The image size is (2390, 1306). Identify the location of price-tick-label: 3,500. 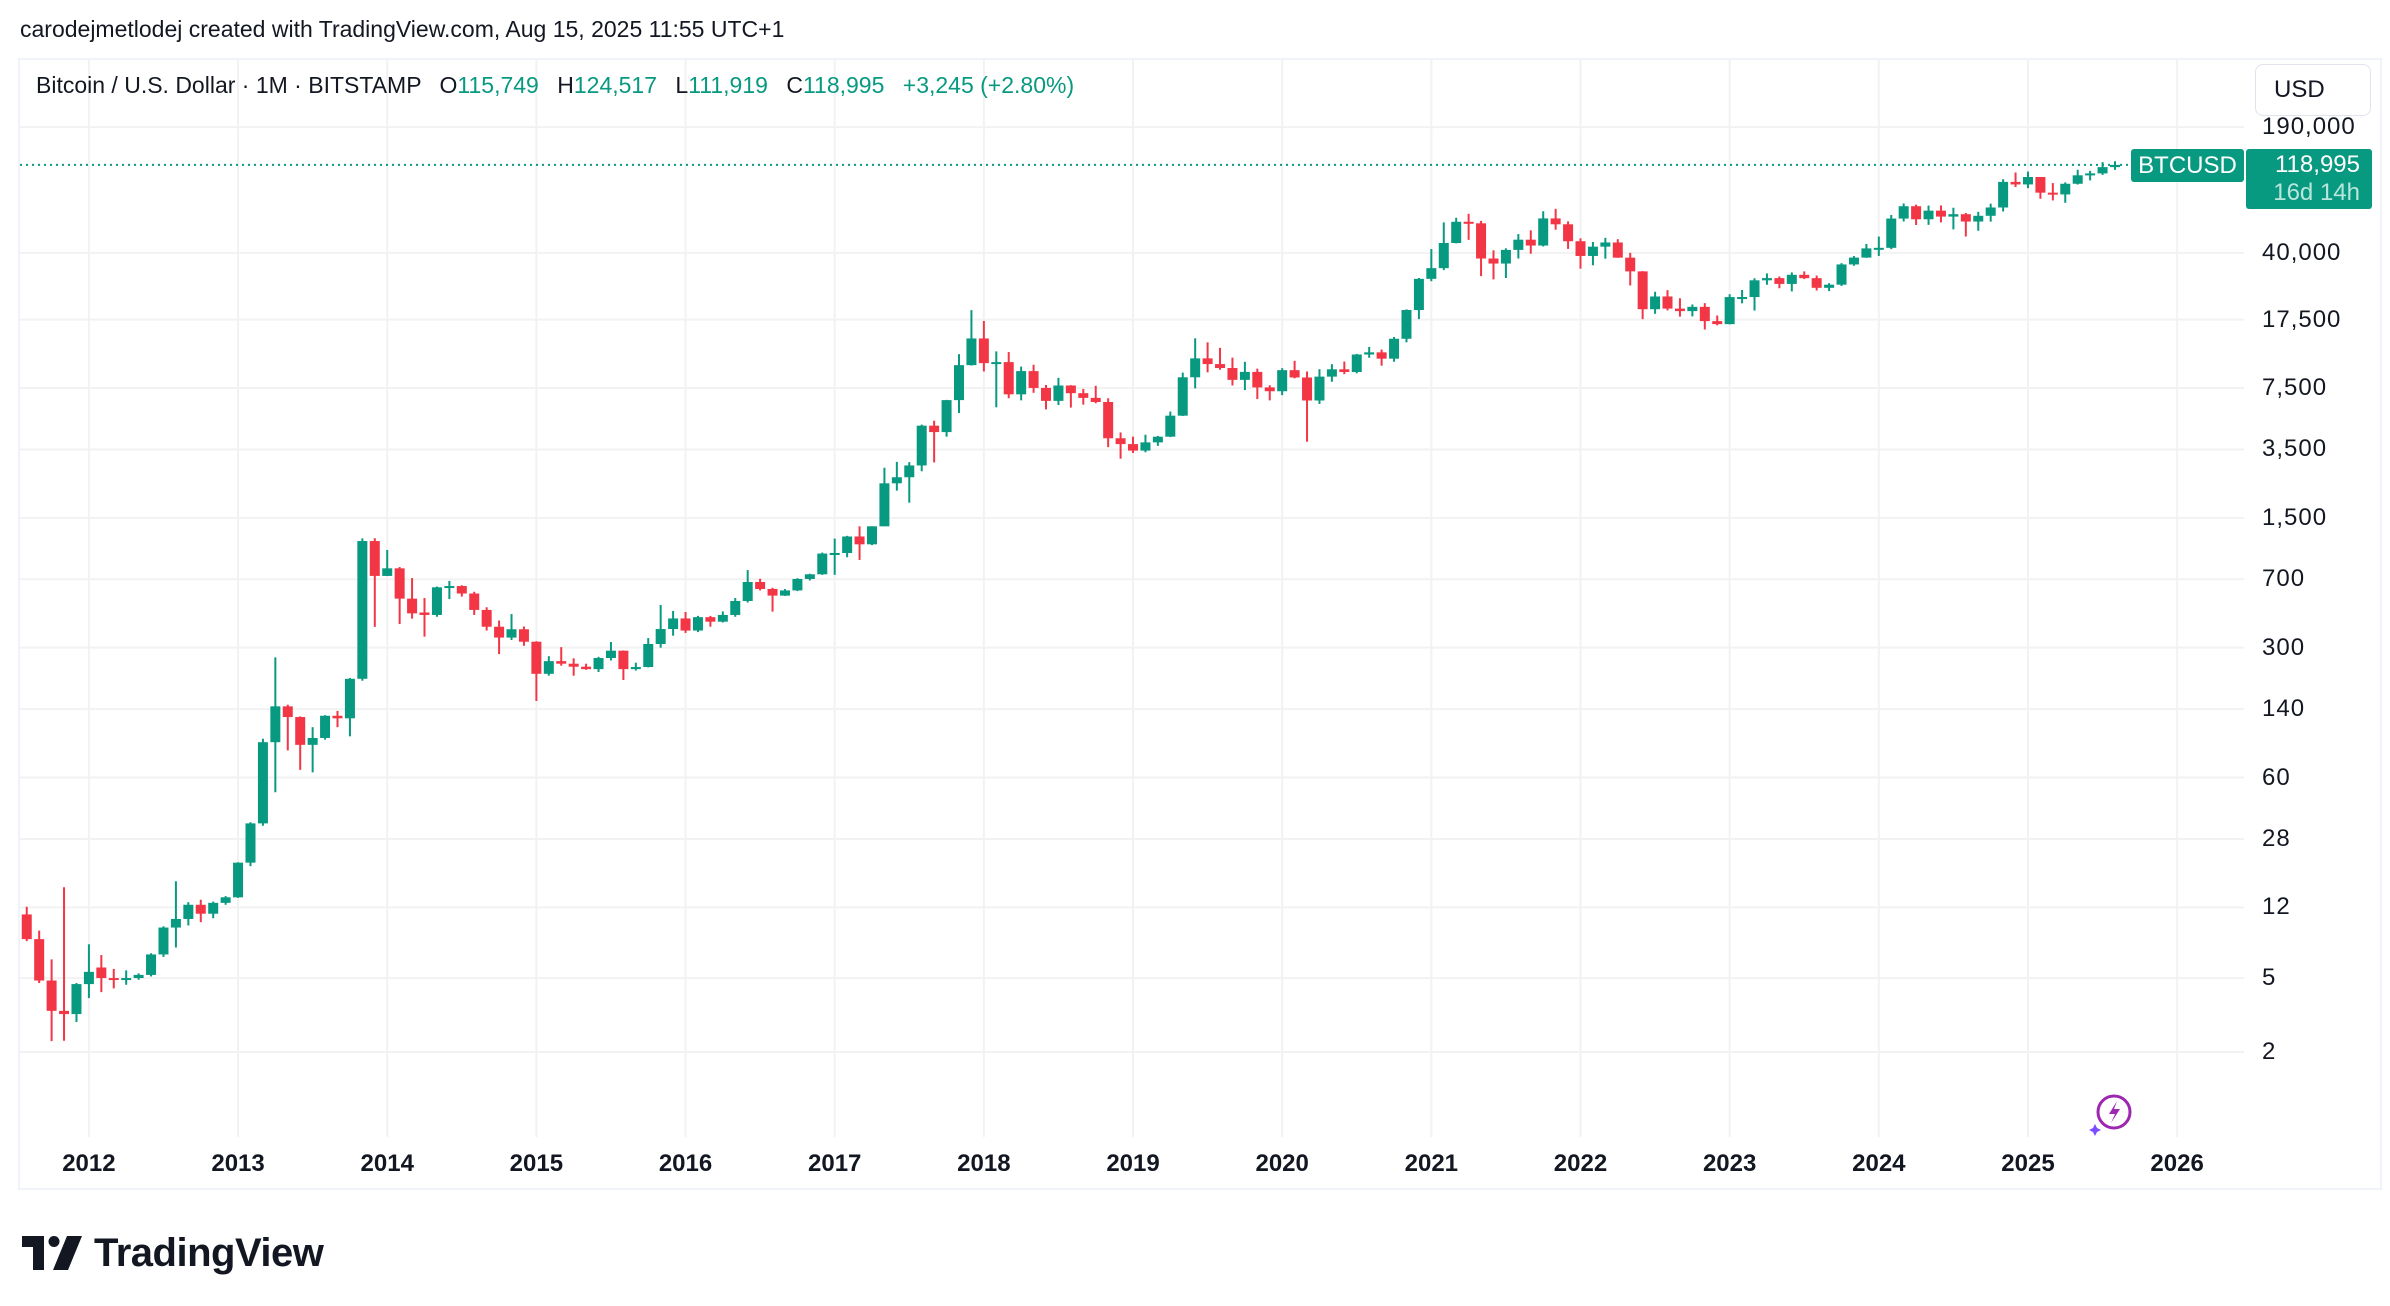
(2295, 449).